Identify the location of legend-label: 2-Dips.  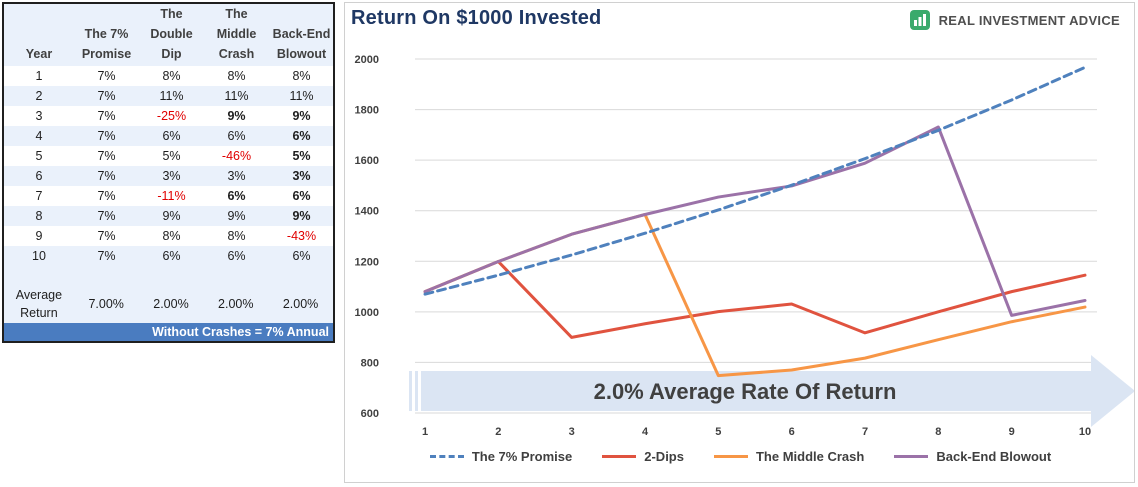
(664, 456).